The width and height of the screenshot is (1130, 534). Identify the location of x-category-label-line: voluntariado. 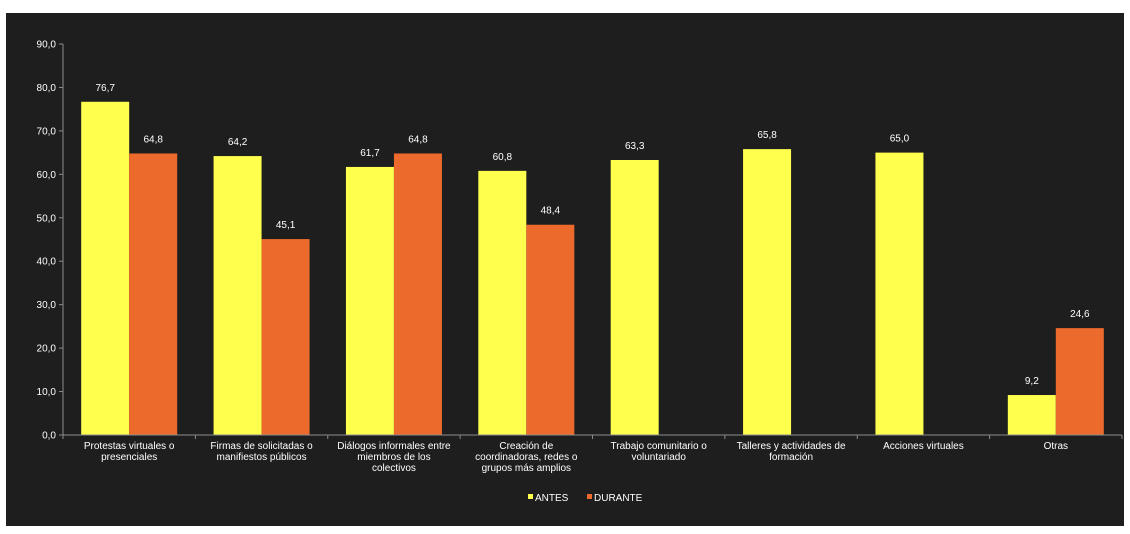
(658, 457).